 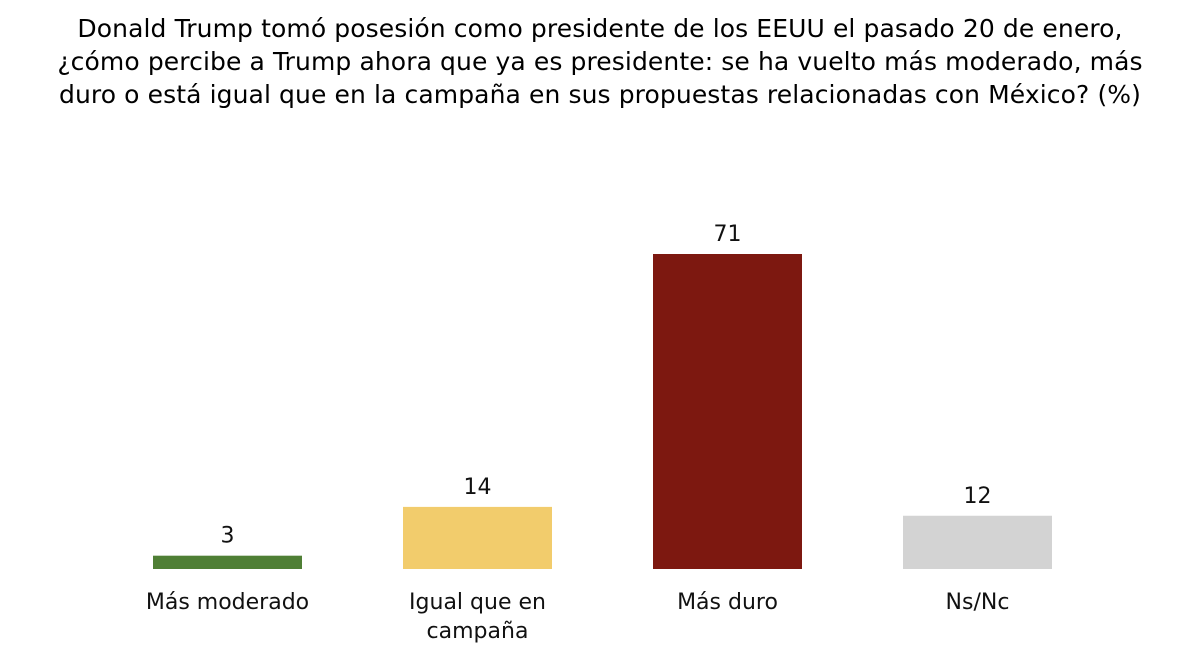 I want to click on category-label-2: Más duro, so click(x=727, y=602).